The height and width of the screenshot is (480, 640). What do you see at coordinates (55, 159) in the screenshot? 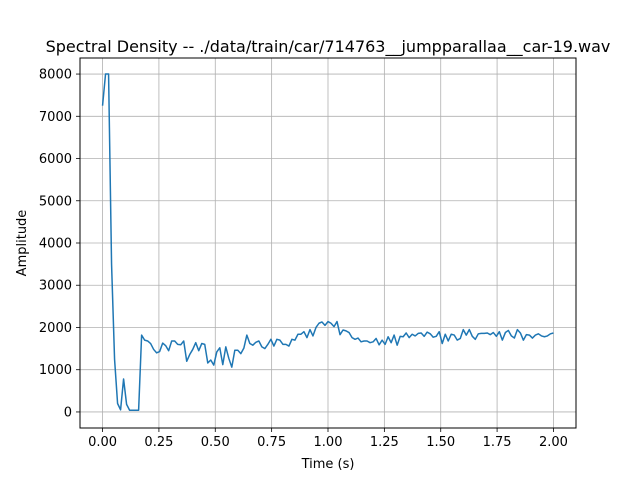
I see `y-tick-label: 6000` at bounding box center [55, 159].